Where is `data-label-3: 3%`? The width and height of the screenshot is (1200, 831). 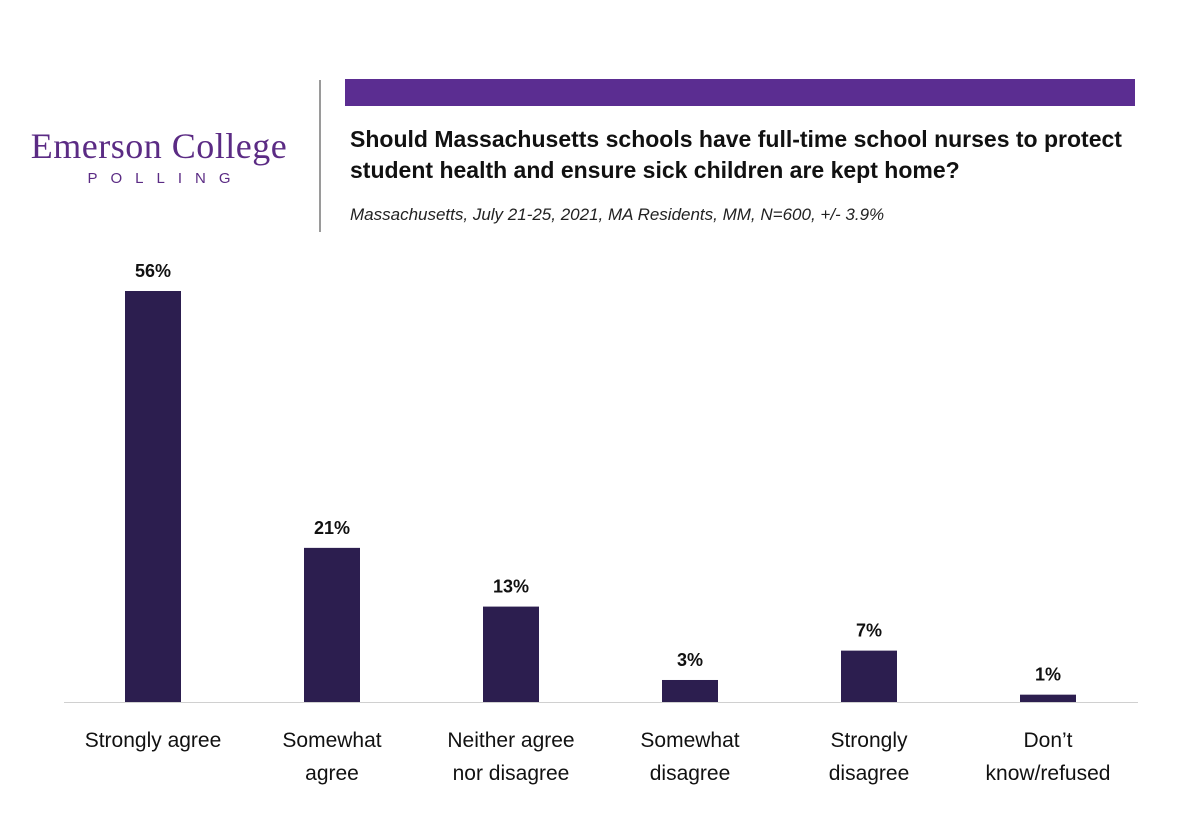
data-label-3: 3% is located at coordinates (690, 660).